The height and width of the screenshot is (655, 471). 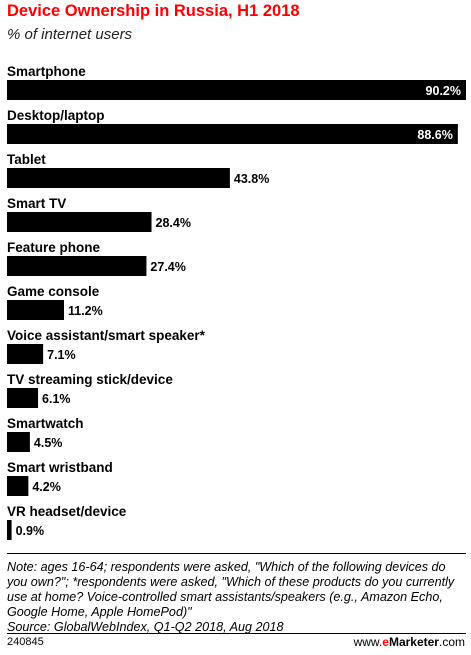 What do you see at coordinates (36, 203) in the screenshot?
I see `category-label: Smart TV` at bounding box center [36, 203].